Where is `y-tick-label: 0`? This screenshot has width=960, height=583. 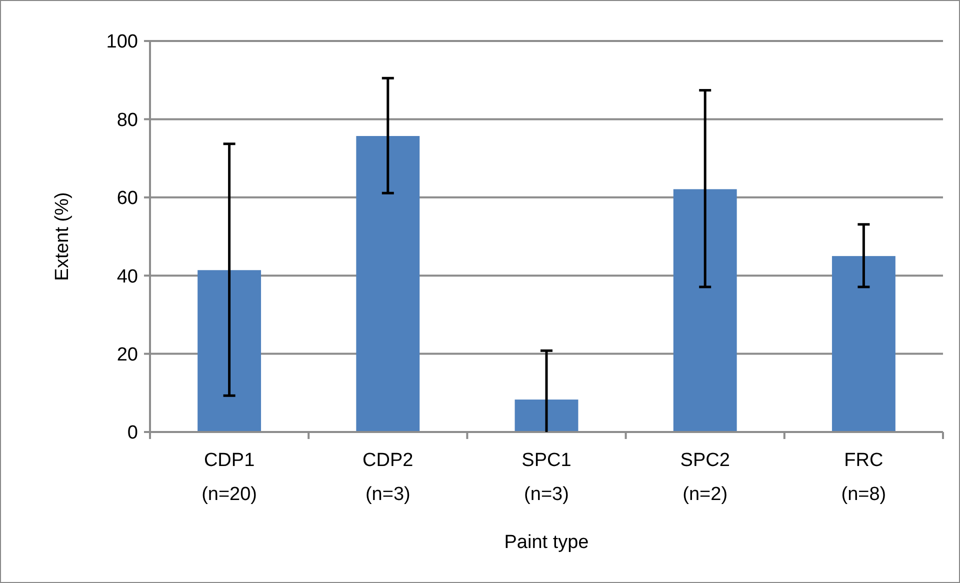
y-tick-label: 0 is located at coordinates (132, 433).